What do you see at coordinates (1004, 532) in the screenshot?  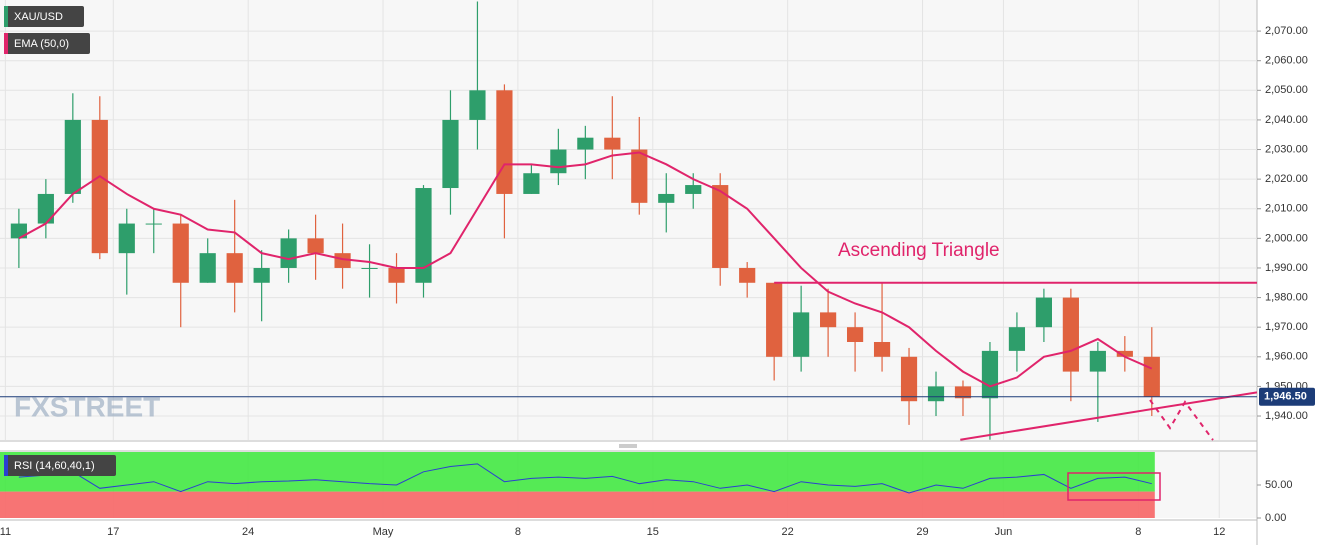 I see `x-tick-label: Jun` at bounding box center [1004, 532].